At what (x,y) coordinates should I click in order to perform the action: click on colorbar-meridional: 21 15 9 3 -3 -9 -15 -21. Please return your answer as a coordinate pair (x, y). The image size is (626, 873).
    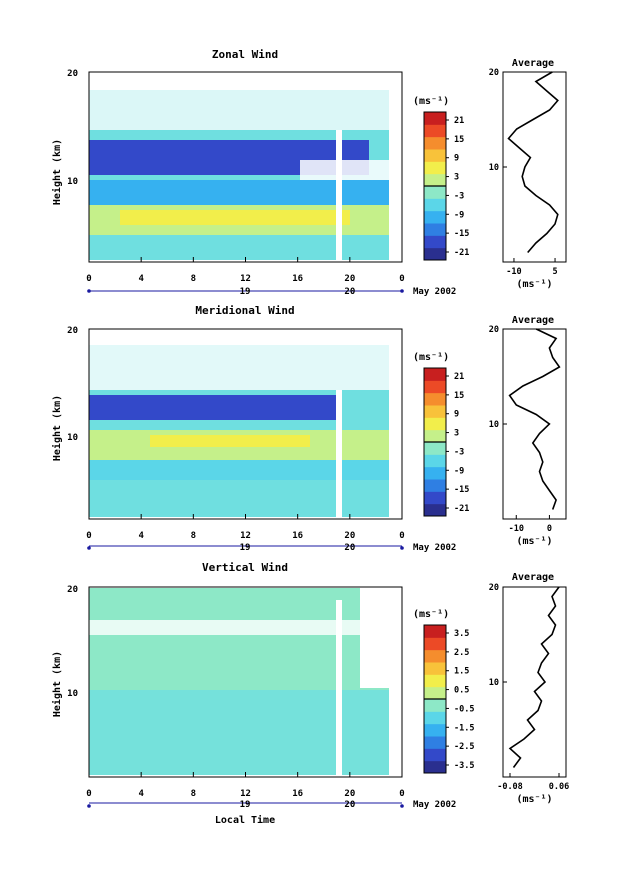
    Looking at the image, I should click on (446, 442).